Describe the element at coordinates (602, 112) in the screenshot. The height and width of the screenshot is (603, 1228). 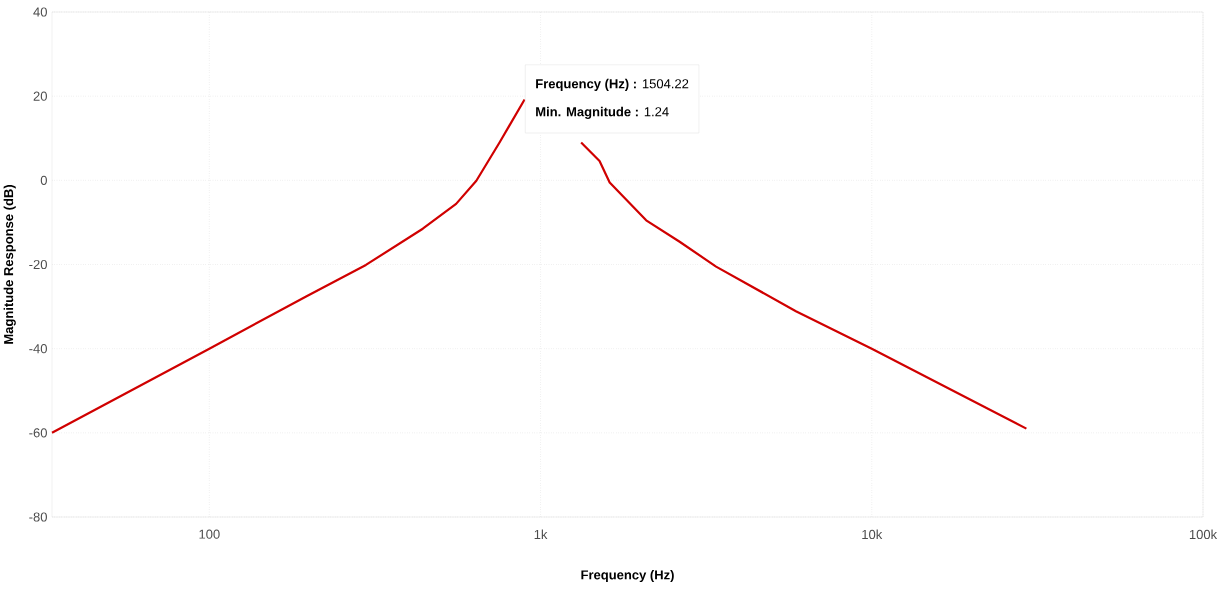
I see `annotation: Min. Magnitude : 1.24` at that location.